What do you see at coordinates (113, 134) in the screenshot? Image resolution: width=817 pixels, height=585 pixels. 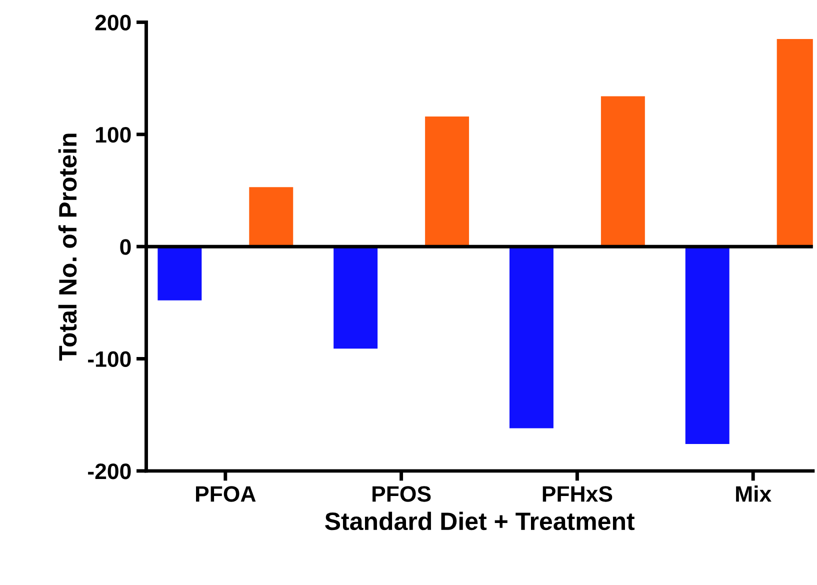 I see `y-tick-label: 100` at bounding box center [113, 134].